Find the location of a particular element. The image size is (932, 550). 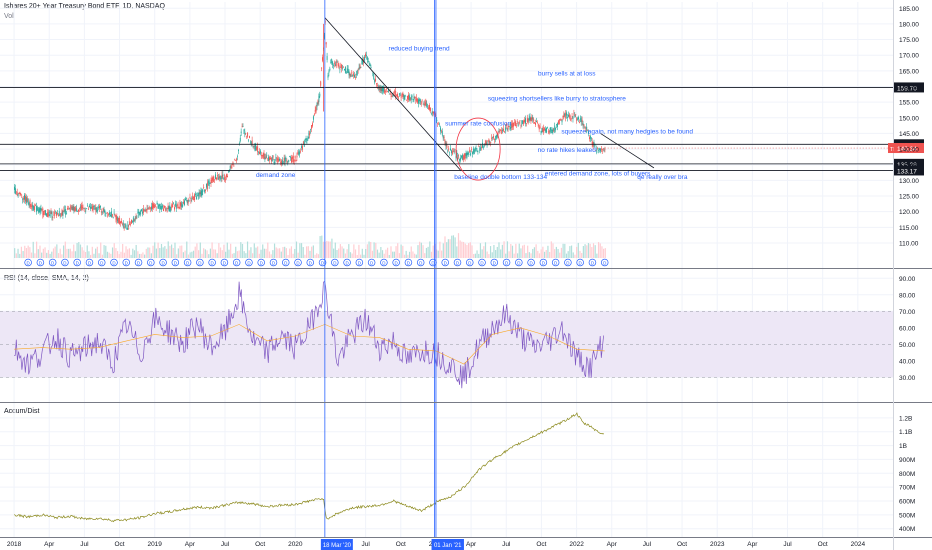

time-axis-tick: Jul is located at coordinates (506, 544).